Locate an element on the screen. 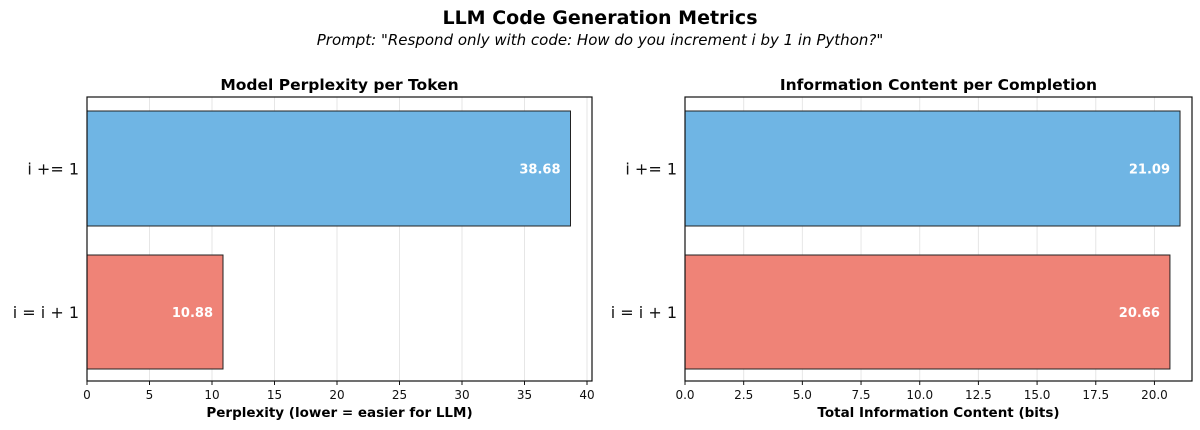 This screenshot has width=1200, height=430. x-tick-label: 2.5 is located at coordinates (743, 395).